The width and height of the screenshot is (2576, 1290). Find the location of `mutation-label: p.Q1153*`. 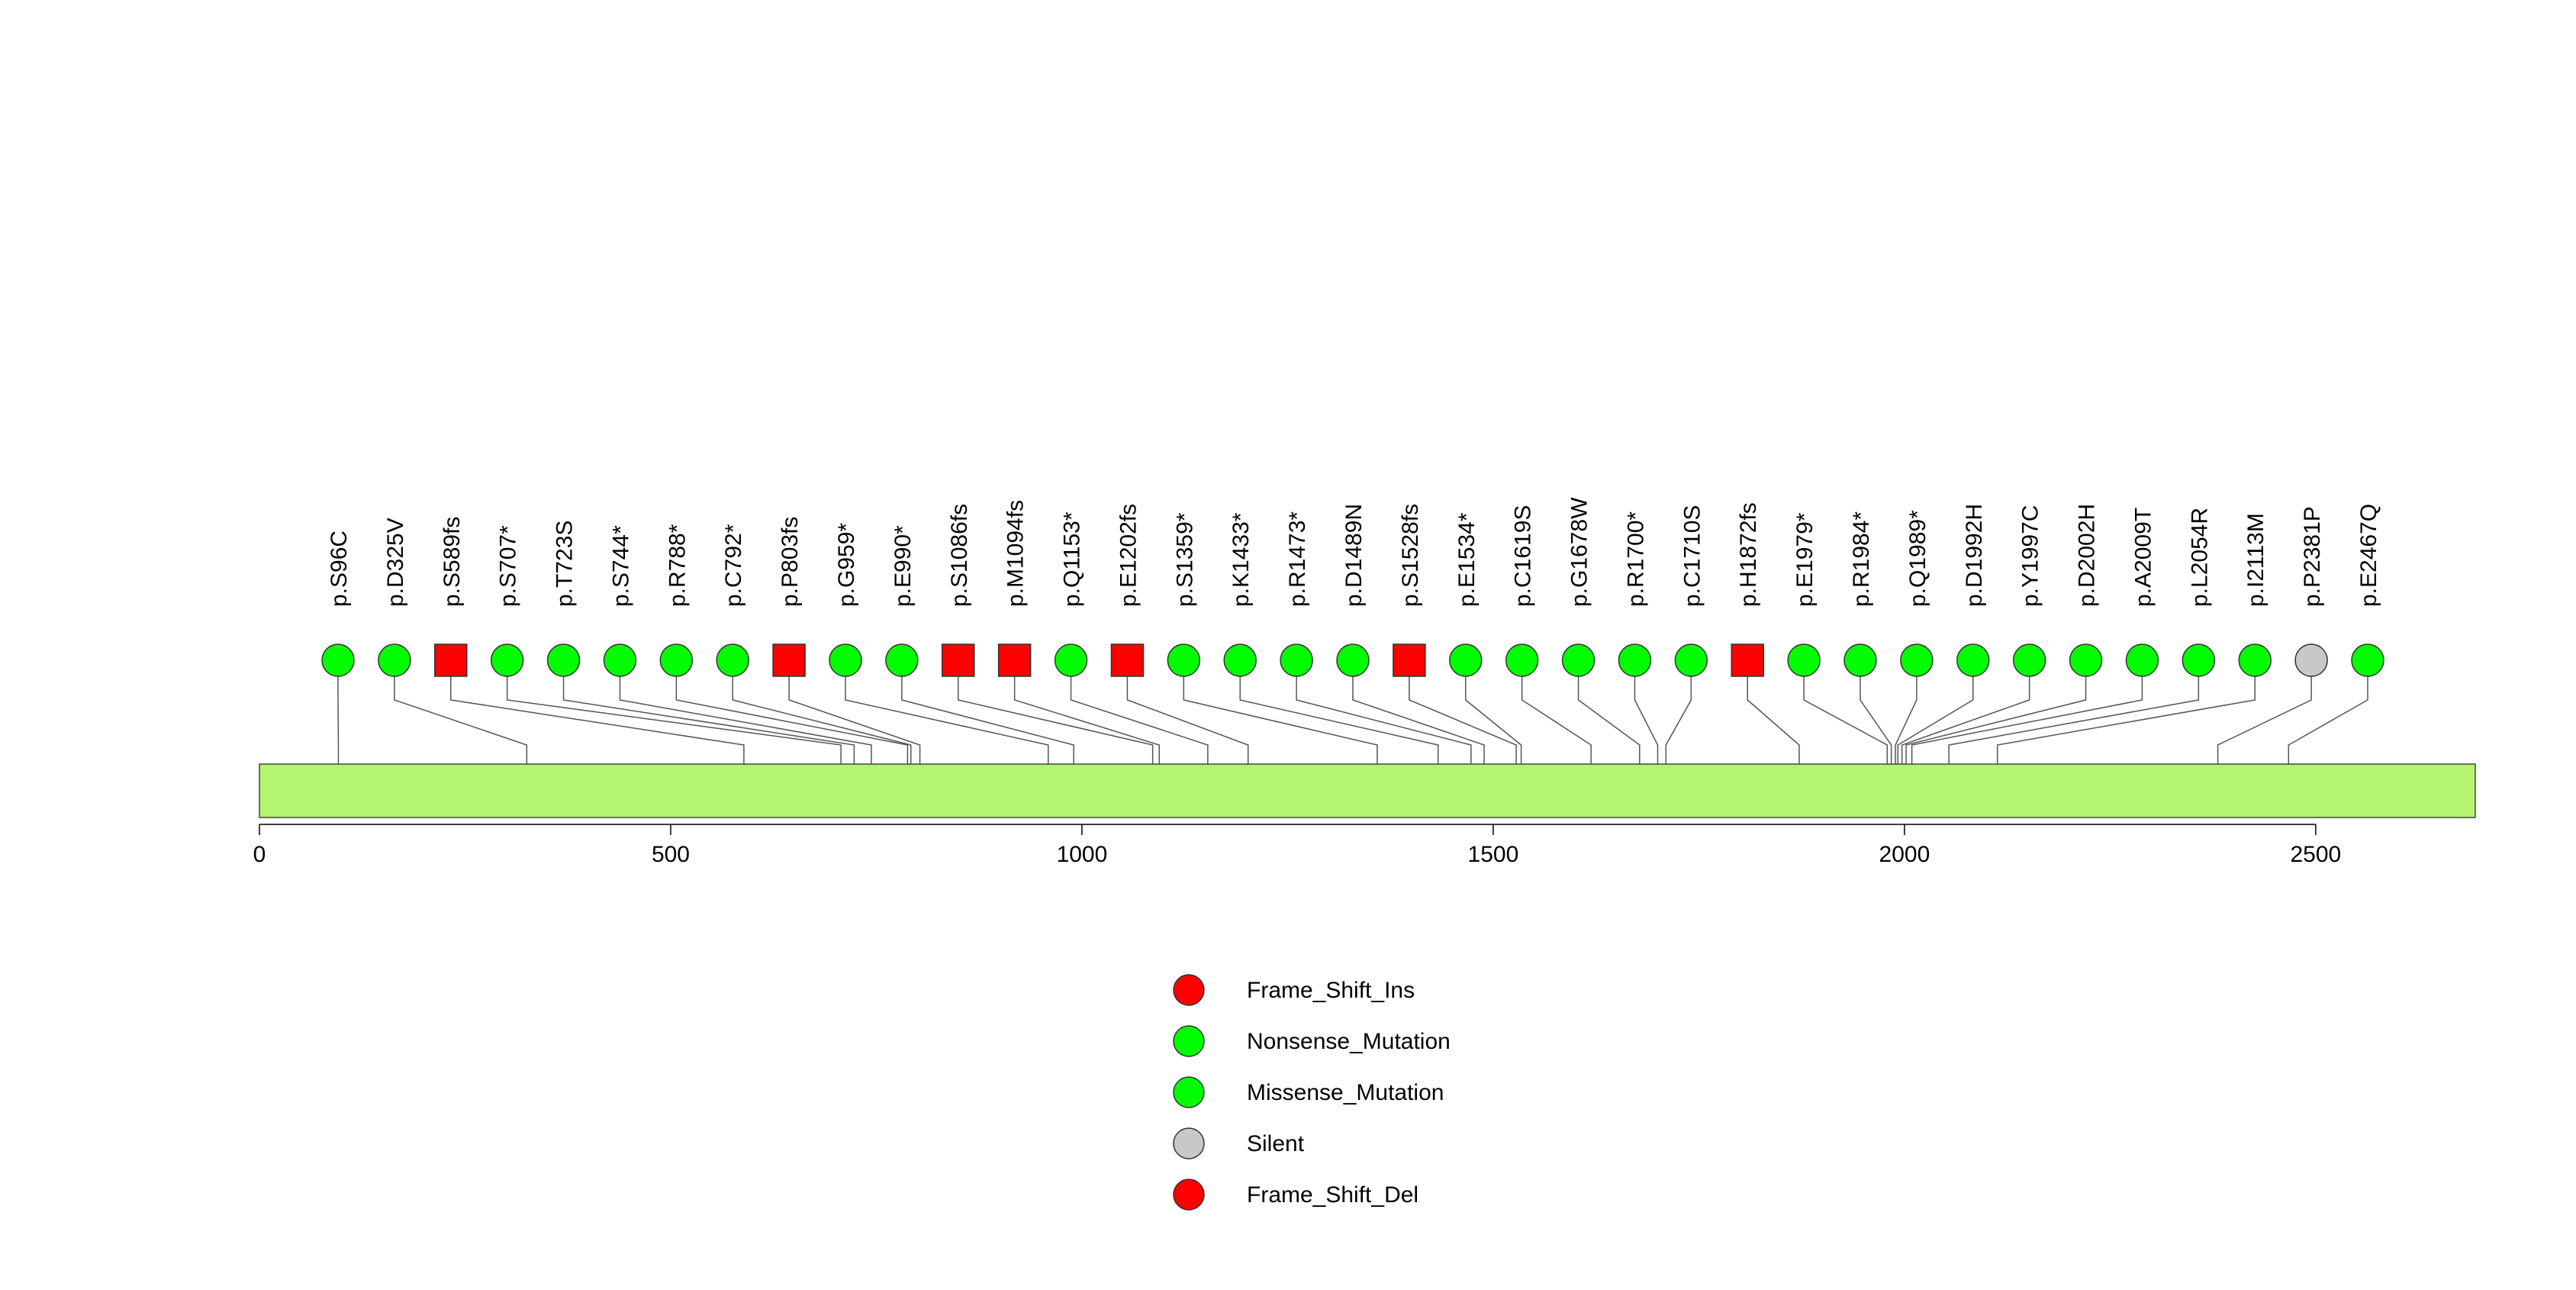

mutation-label: p.Q1153* is located at coordinates (1072, 559).